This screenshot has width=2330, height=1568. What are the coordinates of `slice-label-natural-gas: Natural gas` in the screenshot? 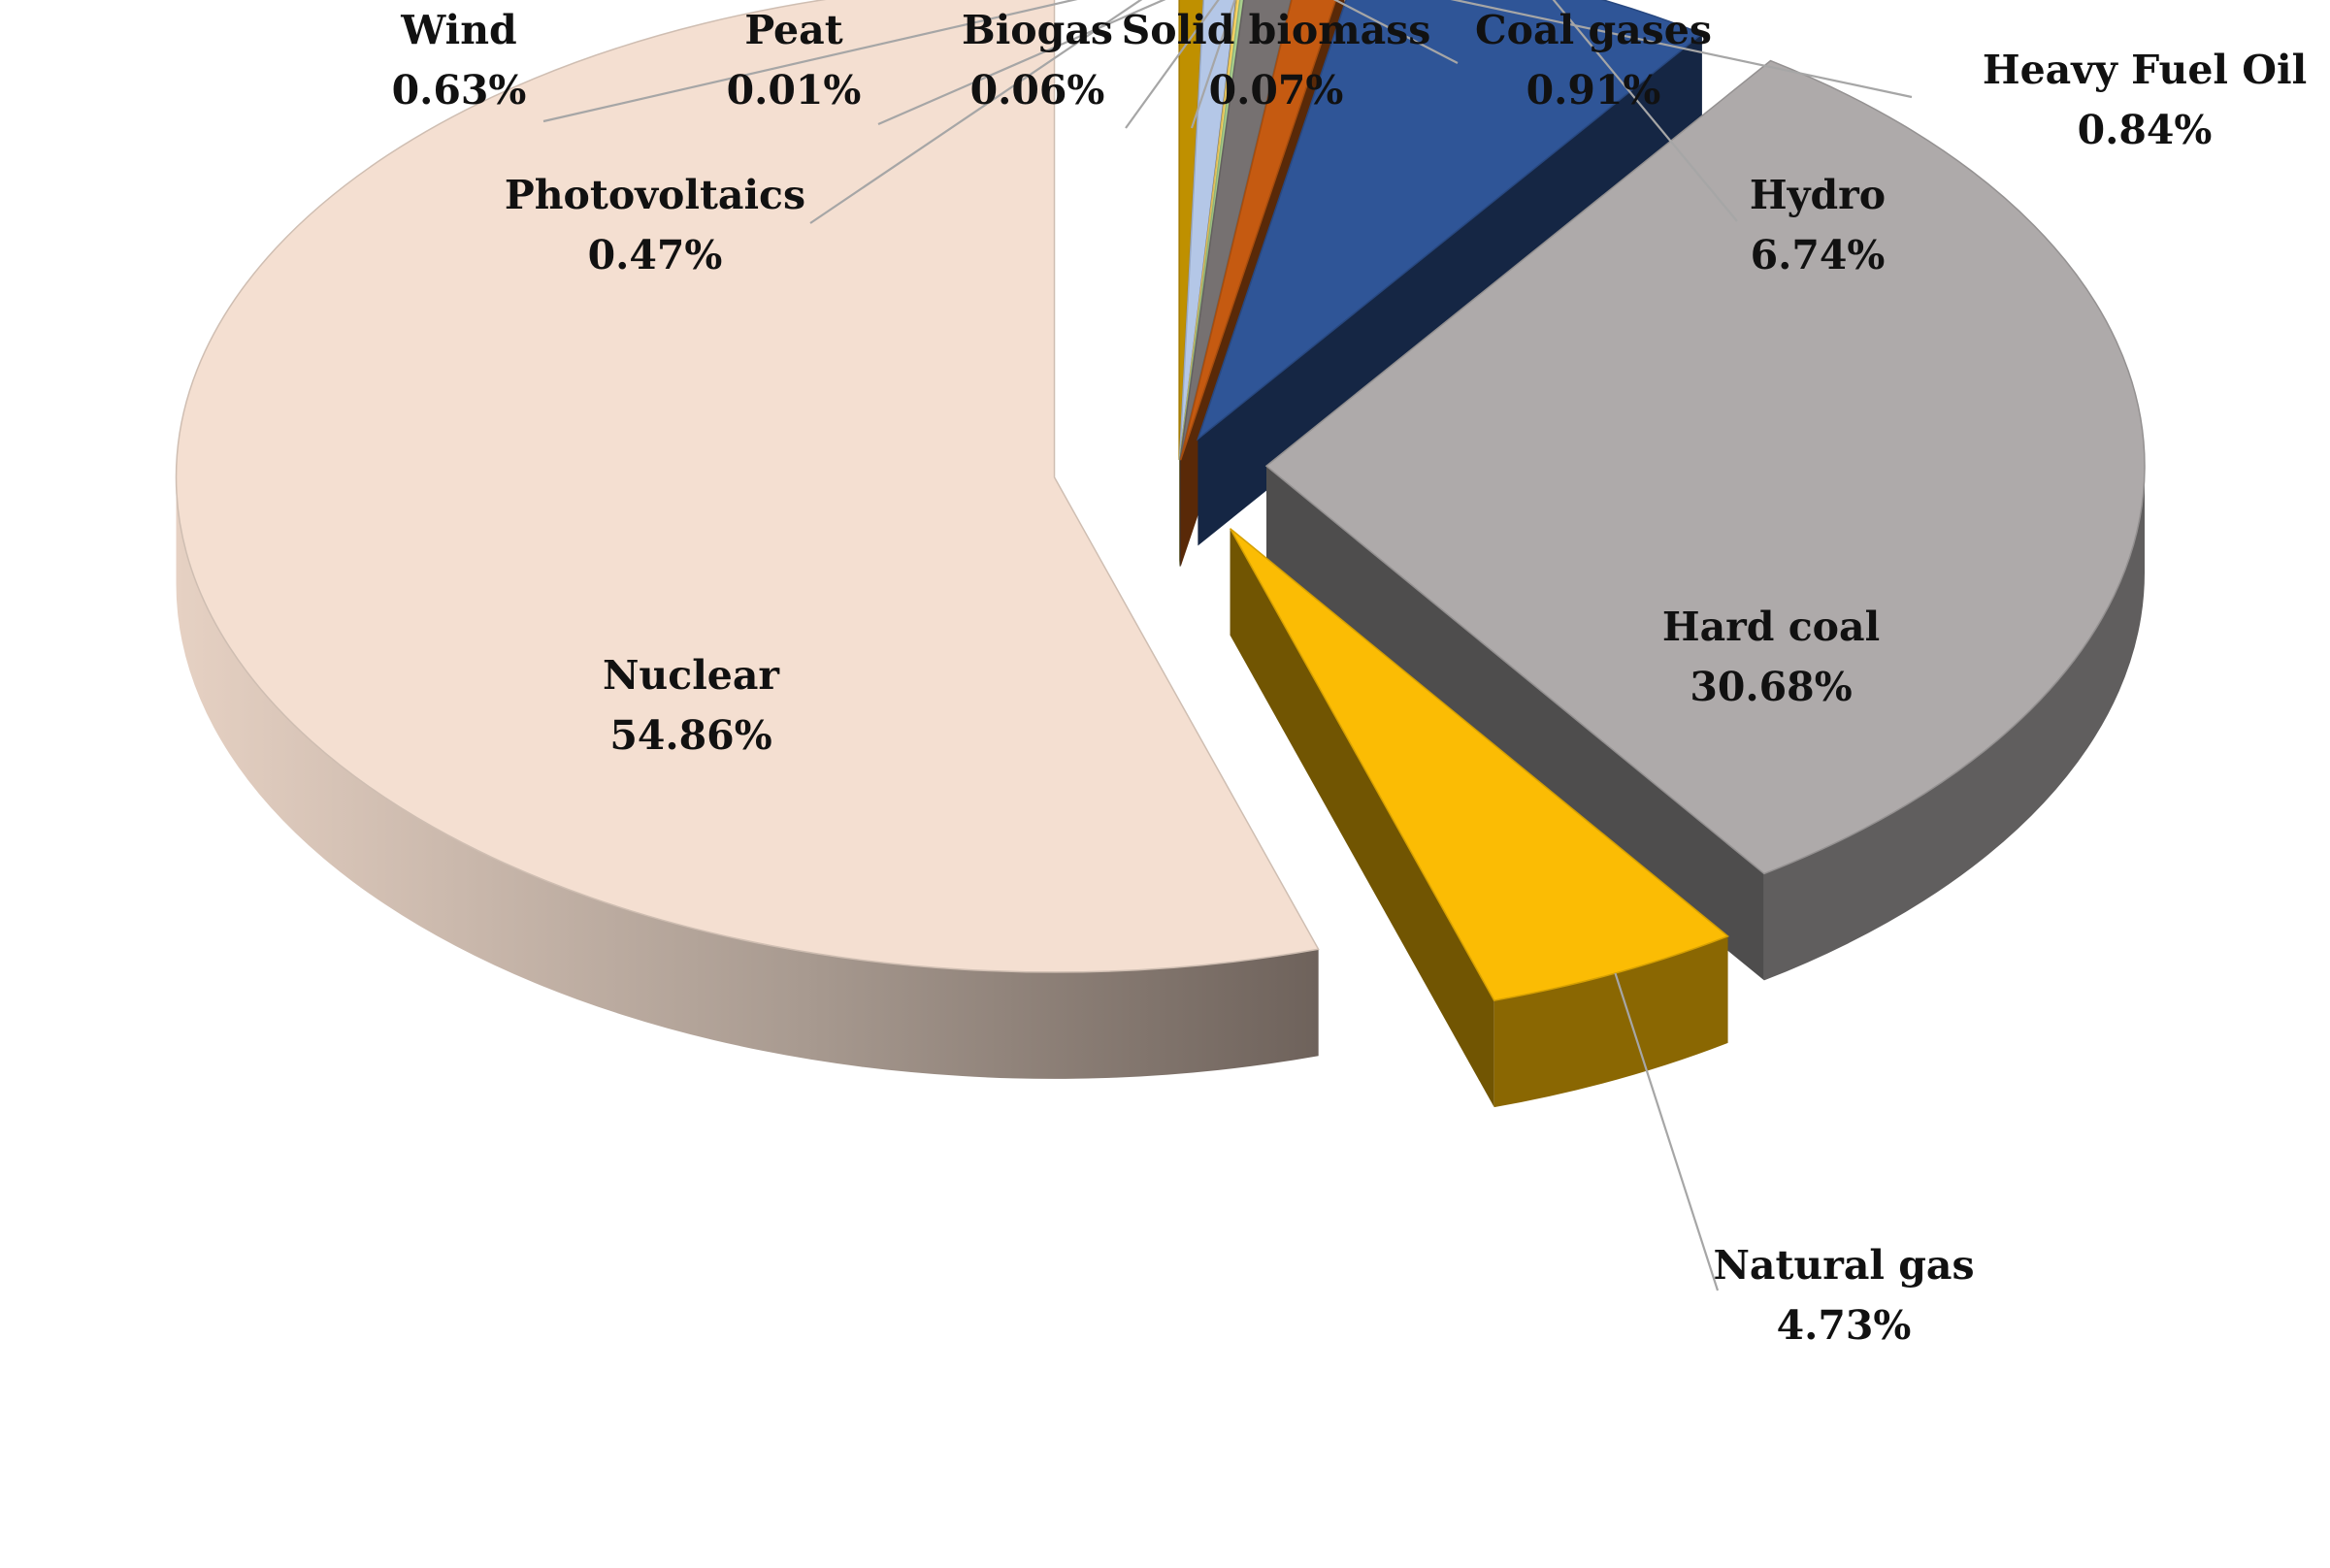 It's located at (1843, 1265).